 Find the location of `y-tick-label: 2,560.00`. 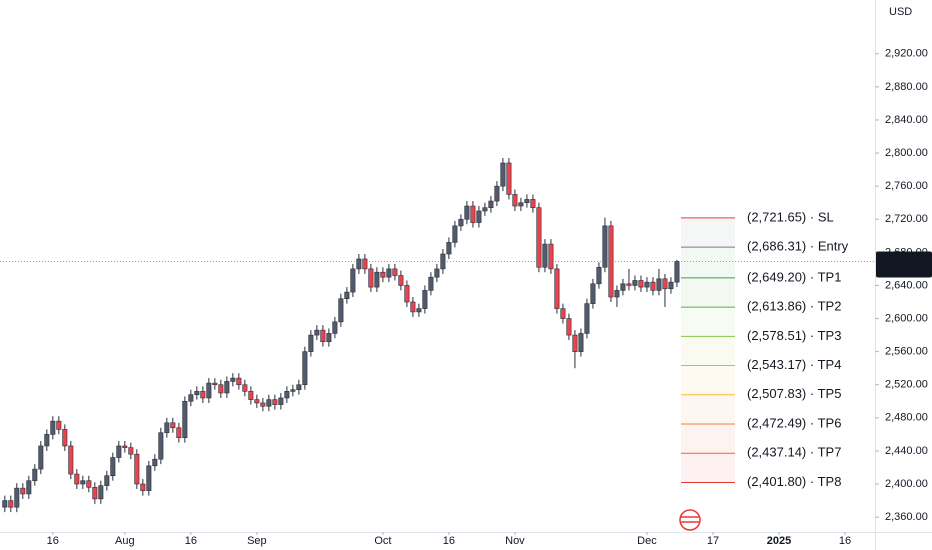

y-tick-label: 2,560.00 is located at coordinates (906, 352).